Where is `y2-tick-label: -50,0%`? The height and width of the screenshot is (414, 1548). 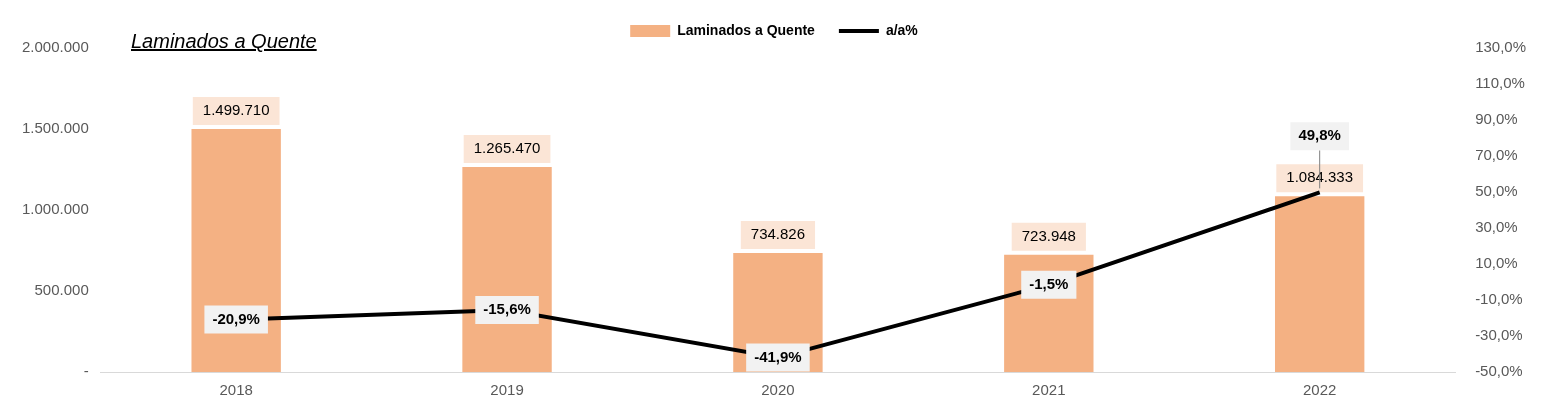
y2-tick-label: -50,0% is located at coordinates (1499, 371).